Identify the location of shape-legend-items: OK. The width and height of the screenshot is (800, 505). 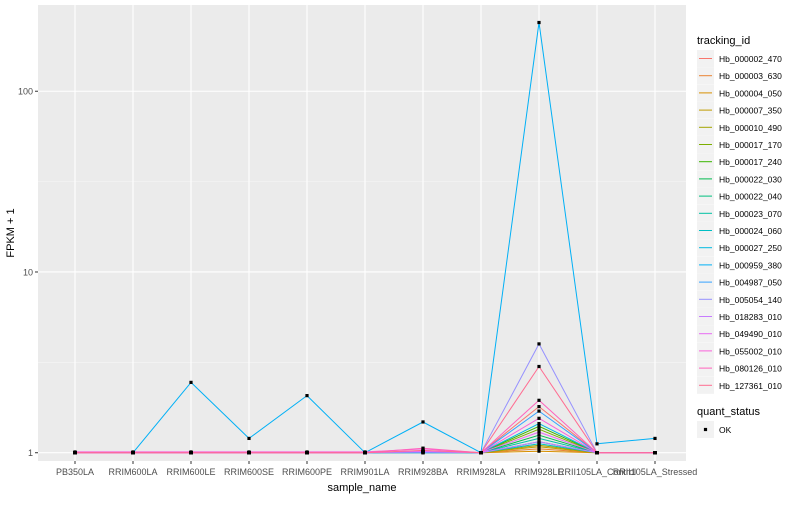
(714, 429).